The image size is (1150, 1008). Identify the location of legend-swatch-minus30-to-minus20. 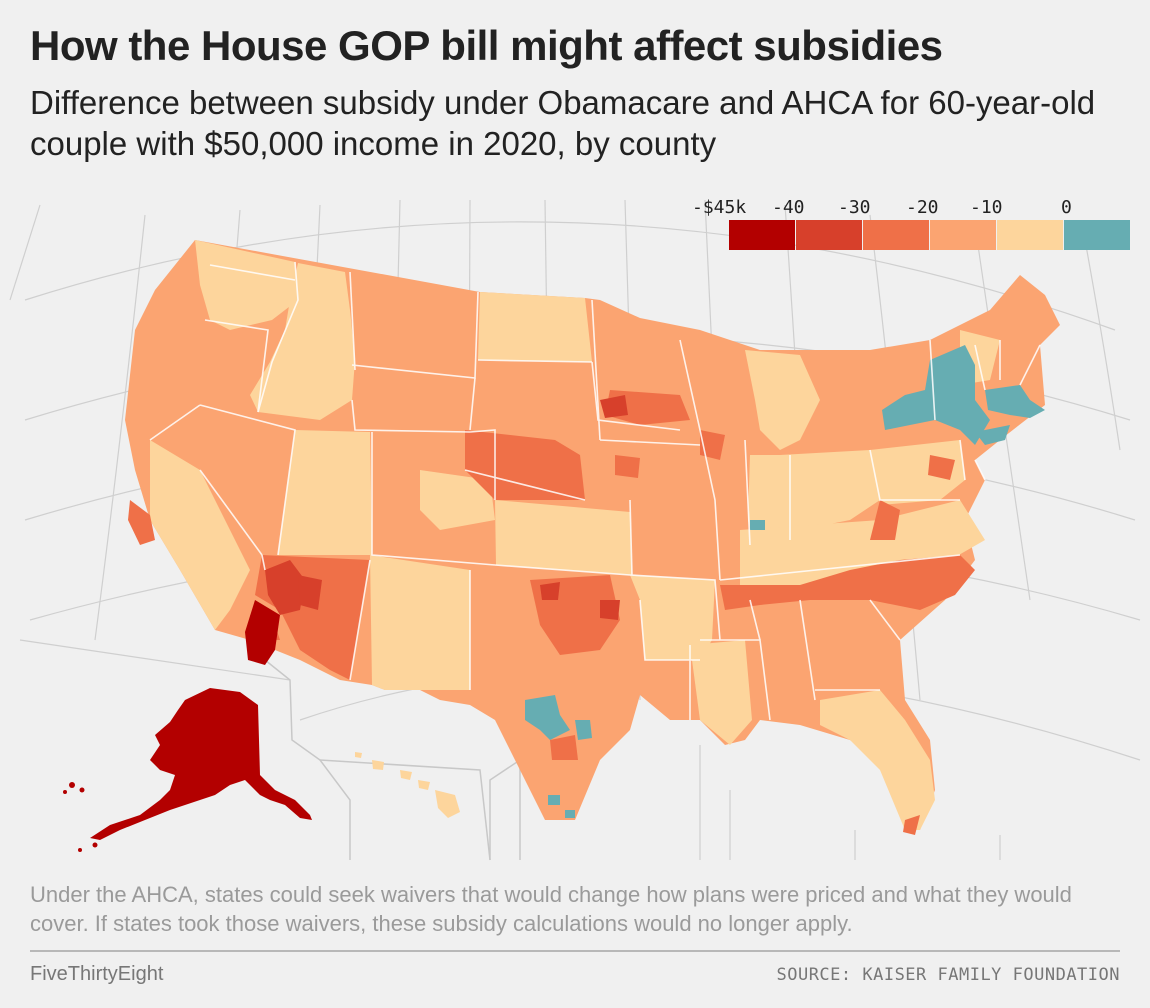
(896, 235).